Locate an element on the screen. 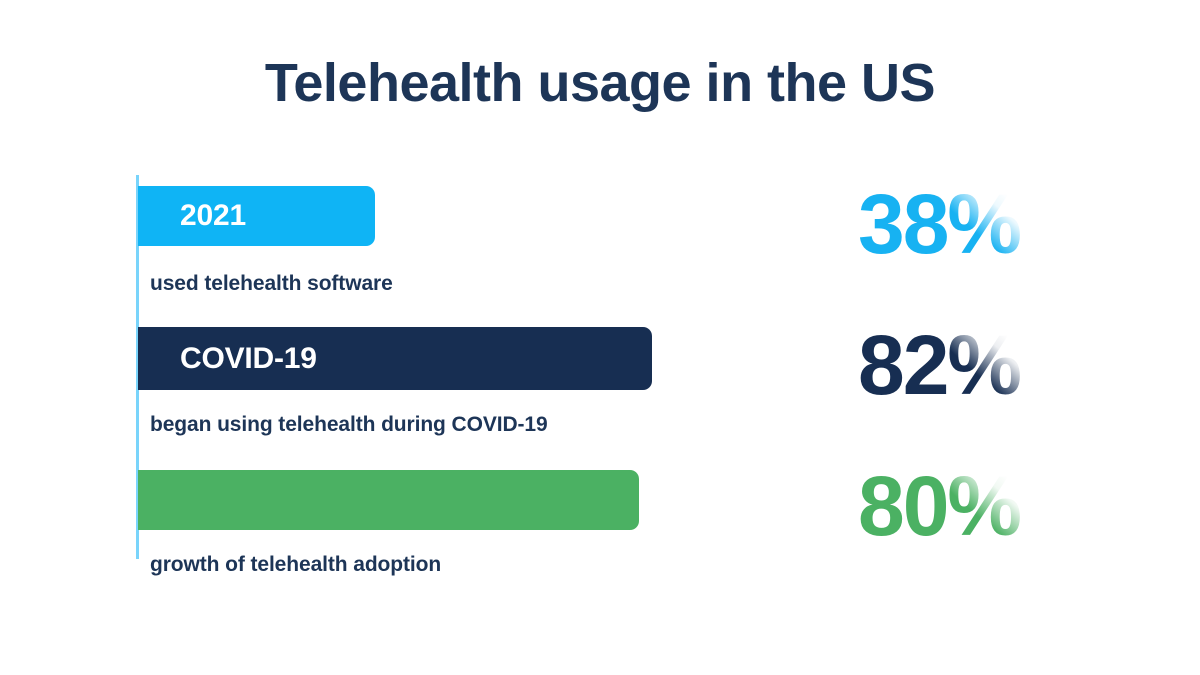 This screenshot has width=1200, height=675. percent-value: 80% is located at coordinates (940, 506).